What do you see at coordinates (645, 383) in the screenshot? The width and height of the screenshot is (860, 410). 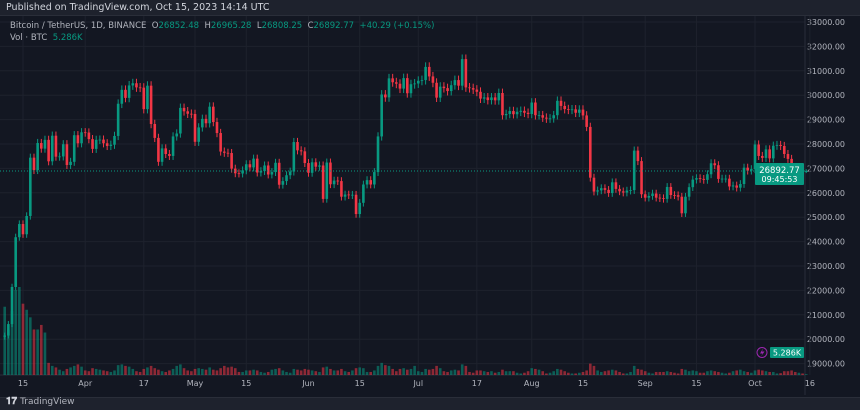 I see `x-tick-label: Sep` at bounding box center [645, 383].